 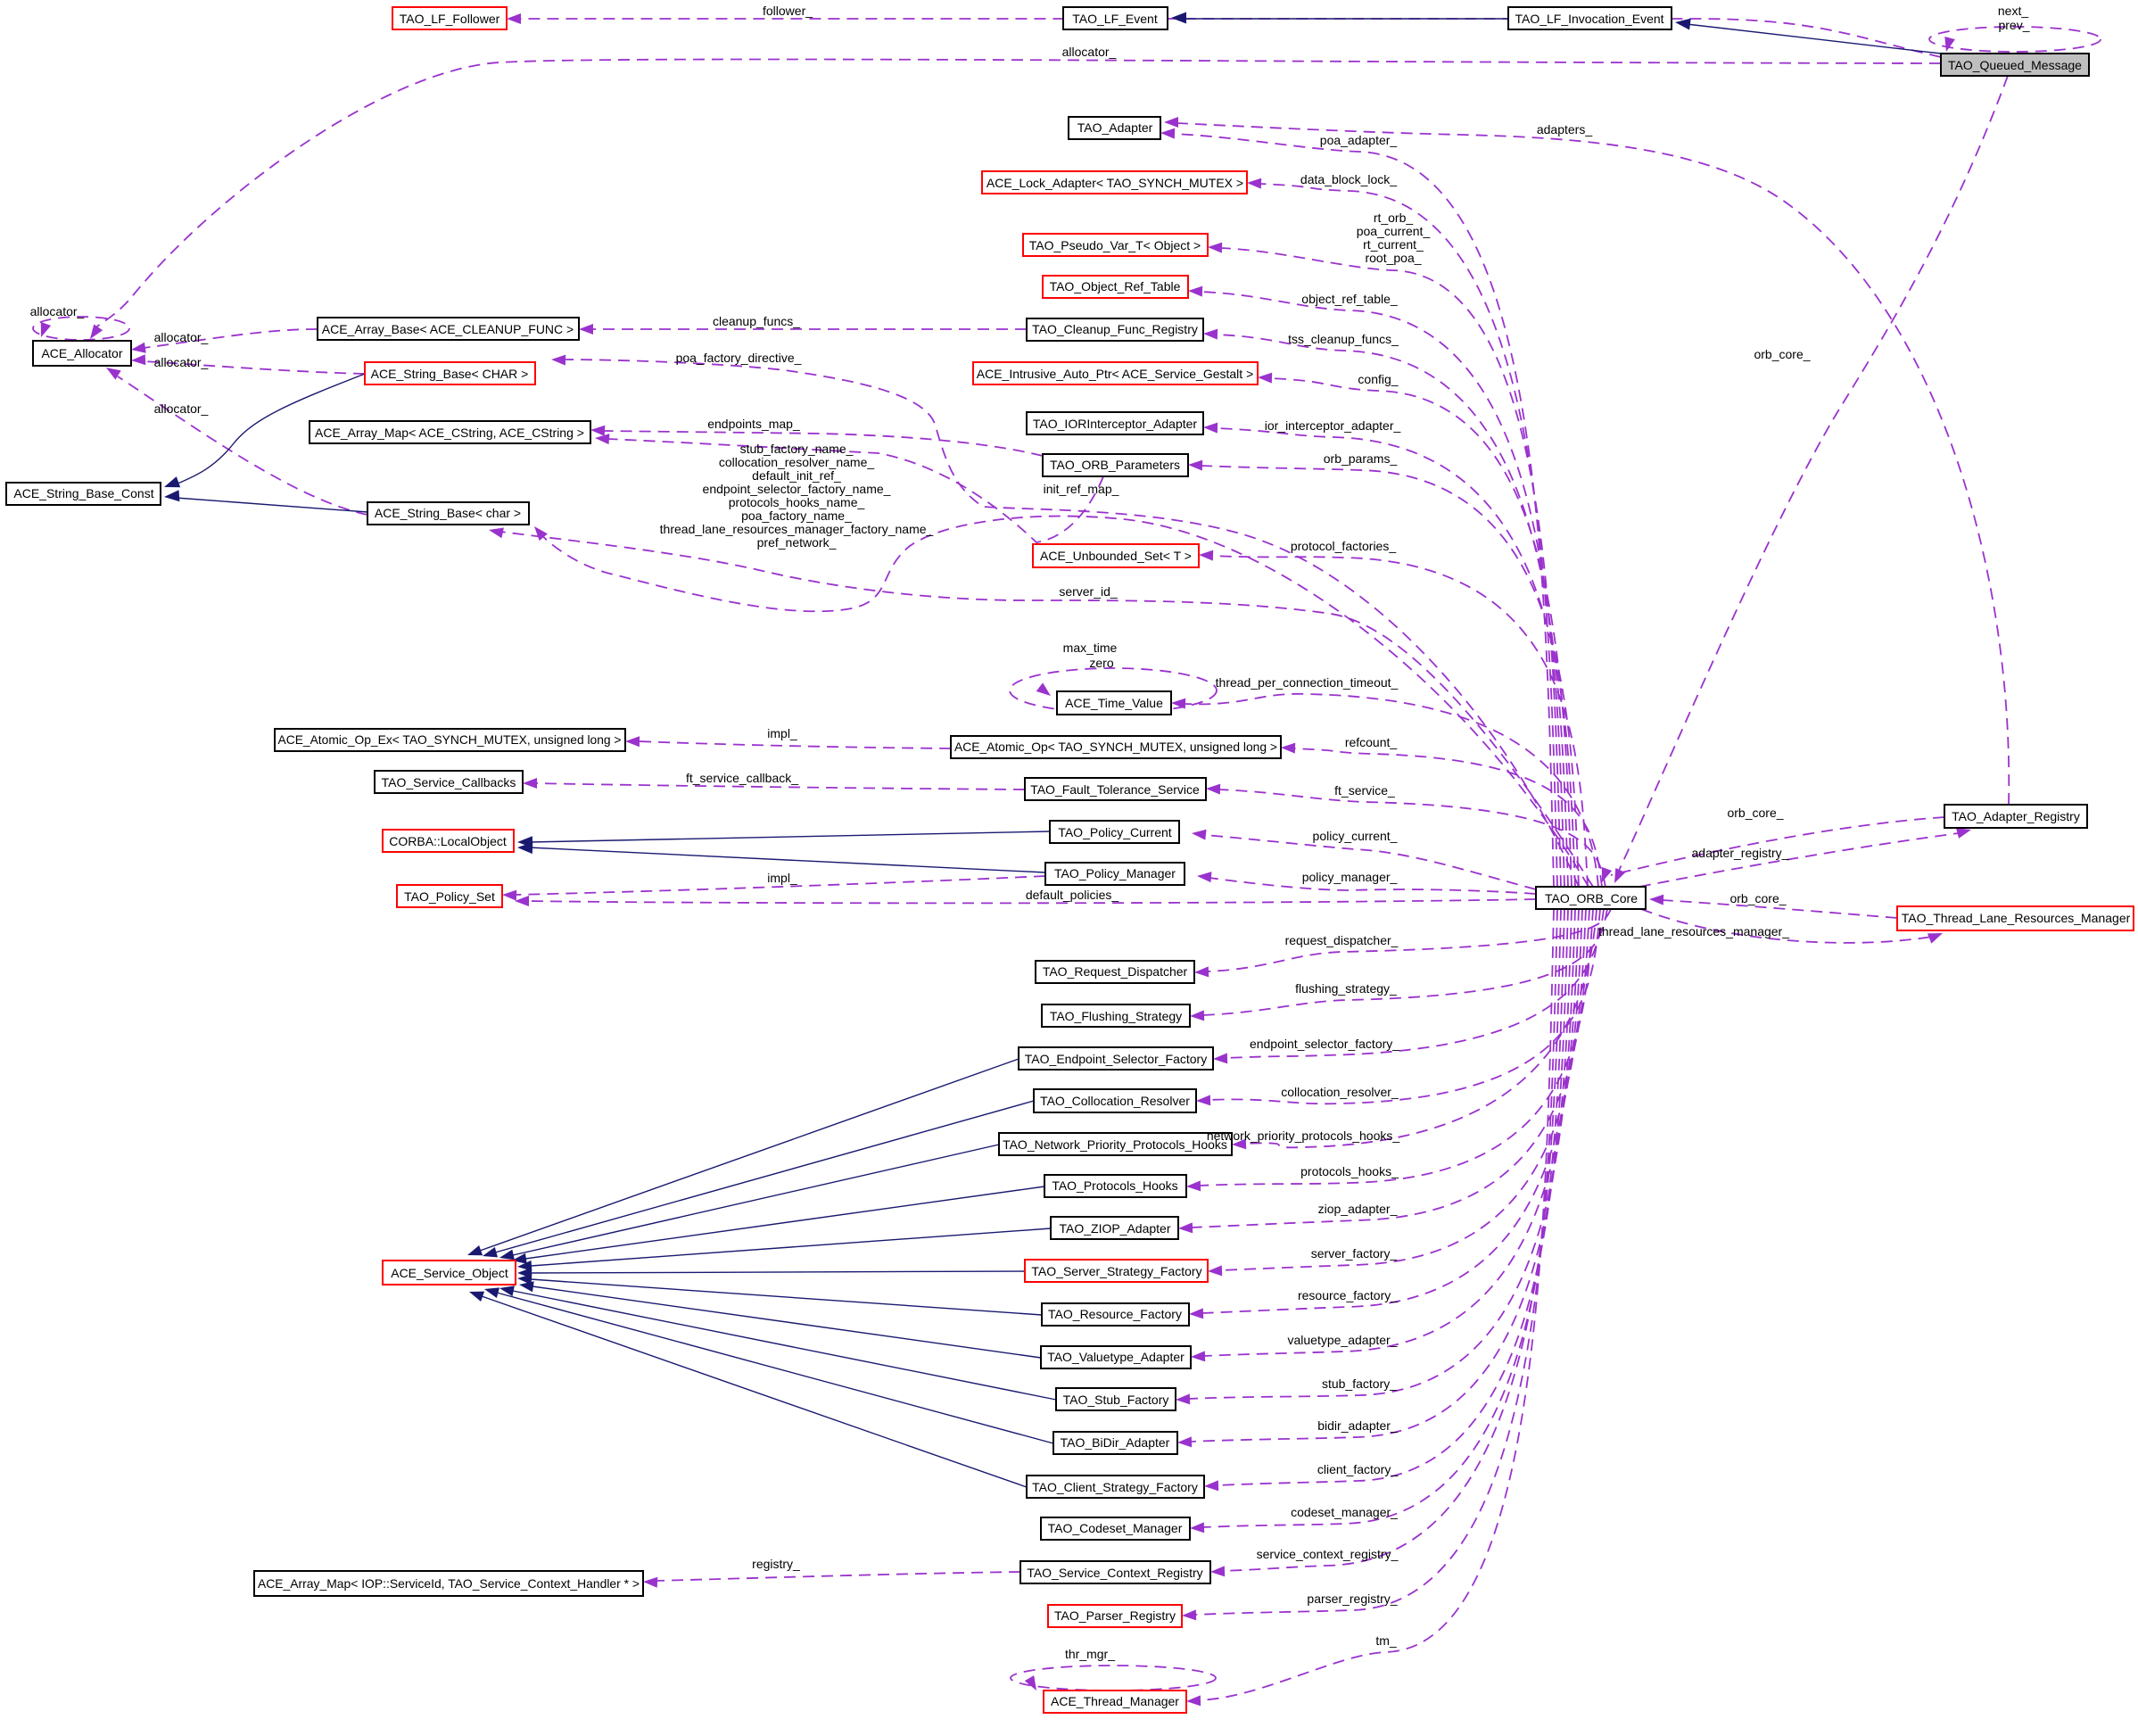 I want to click on svg-text: init_ref_map_, so click(x=1081, y=489).